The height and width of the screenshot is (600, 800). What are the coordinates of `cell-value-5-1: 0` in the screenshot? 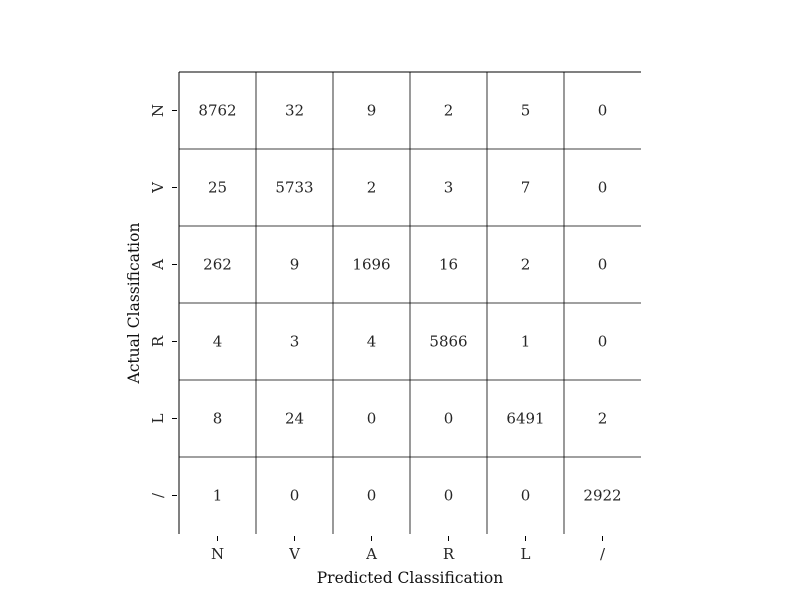 It's located at (295, 496).